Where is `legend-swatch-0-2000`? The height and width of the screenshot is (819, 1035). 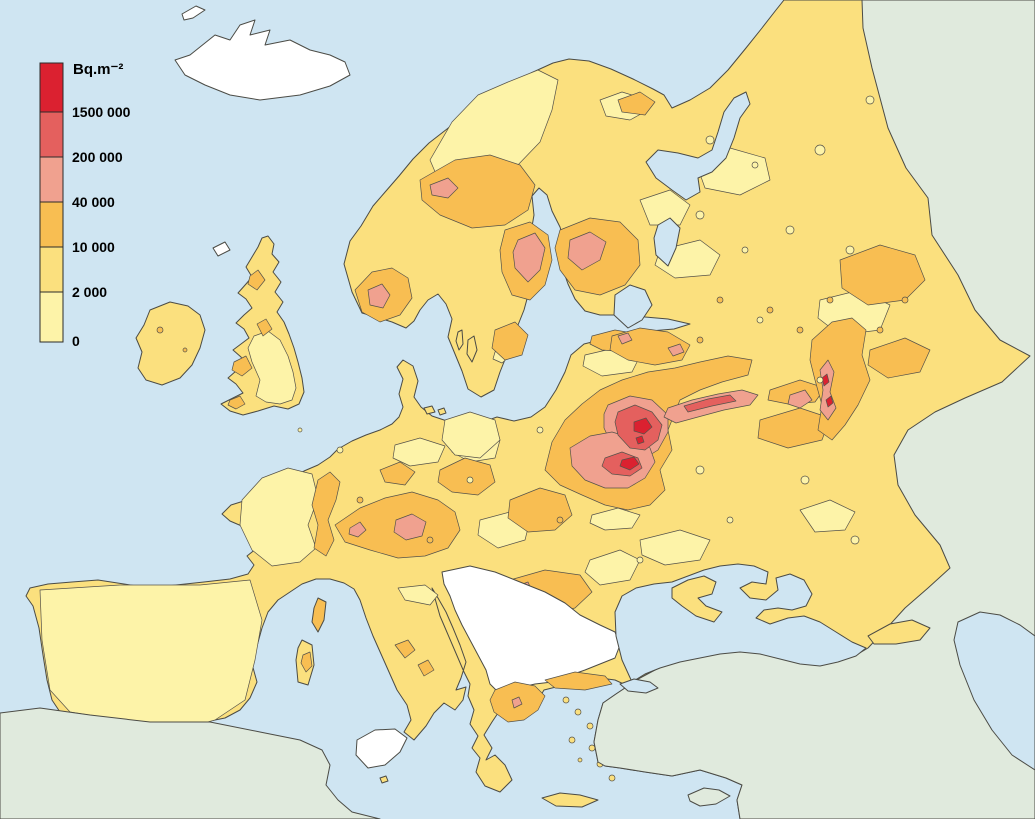
legend-swatch-0-2000 is located at coordinates (51, 317).